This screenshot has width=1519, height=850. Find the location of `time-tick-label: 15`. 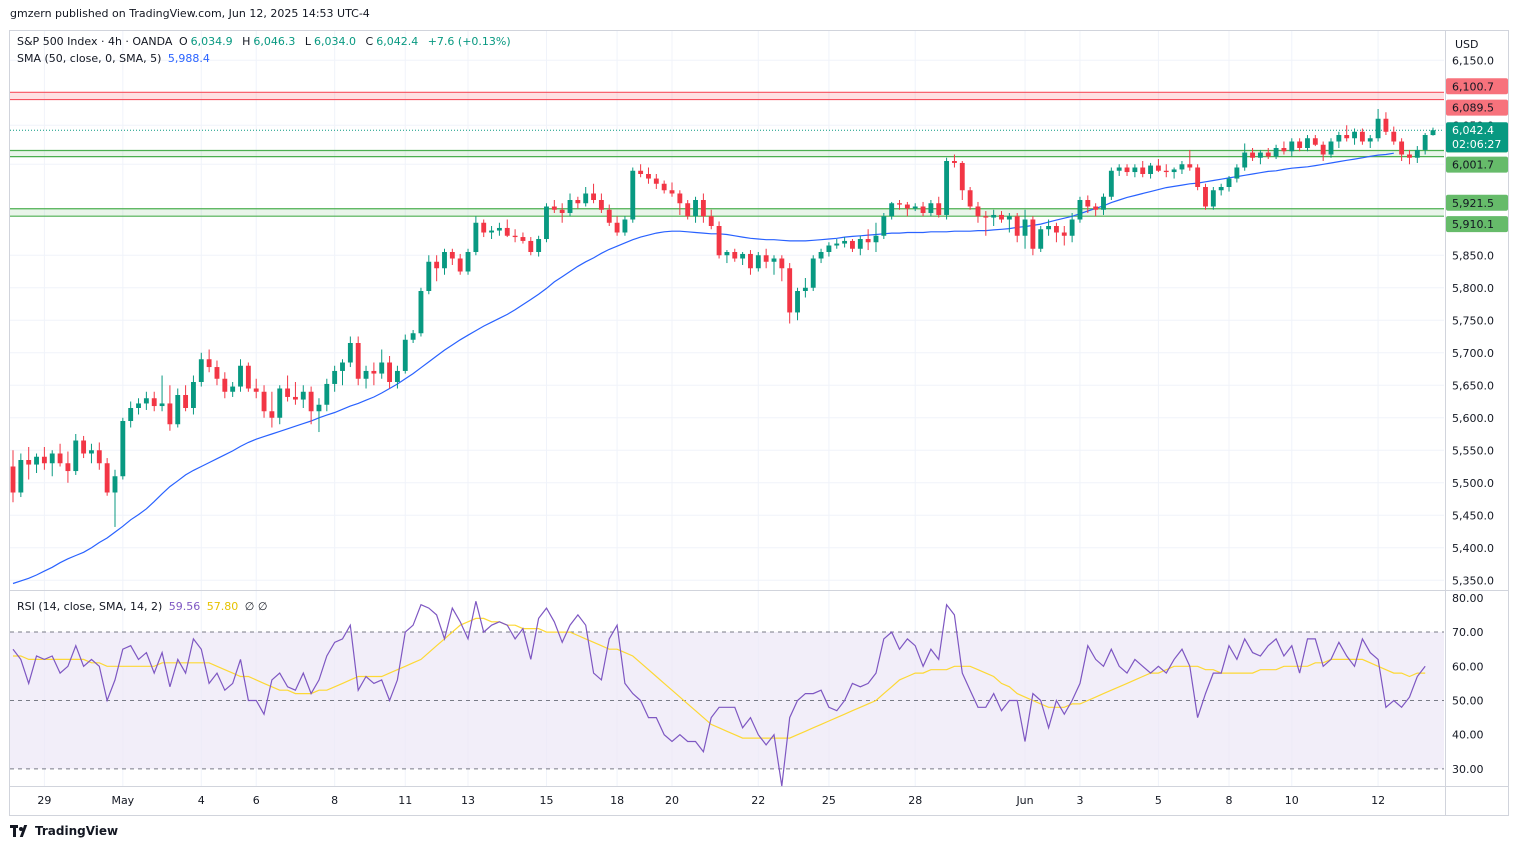

time-tick-label: 15 is located at coordinates (546, 800).